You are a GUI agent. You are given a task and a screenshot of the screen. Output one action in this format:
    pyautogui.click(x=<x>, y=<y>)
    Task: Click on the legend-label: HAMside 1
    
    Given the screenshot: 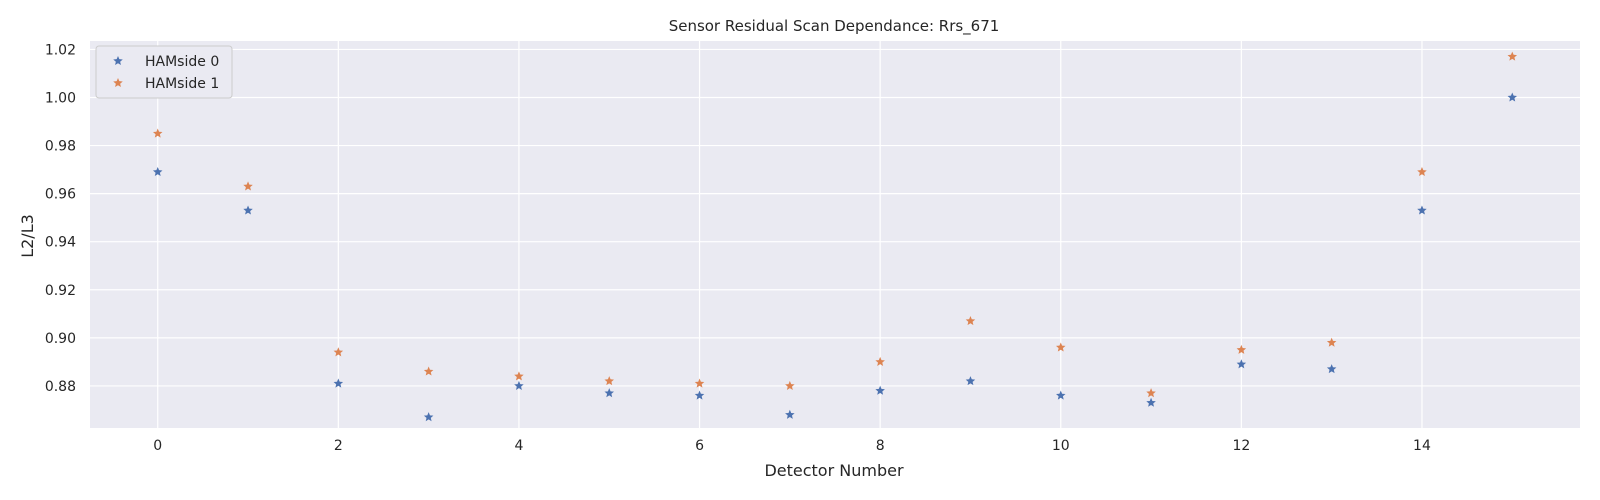 What is the action you would take?
    pyautogui.click(x=182, y=84)
    